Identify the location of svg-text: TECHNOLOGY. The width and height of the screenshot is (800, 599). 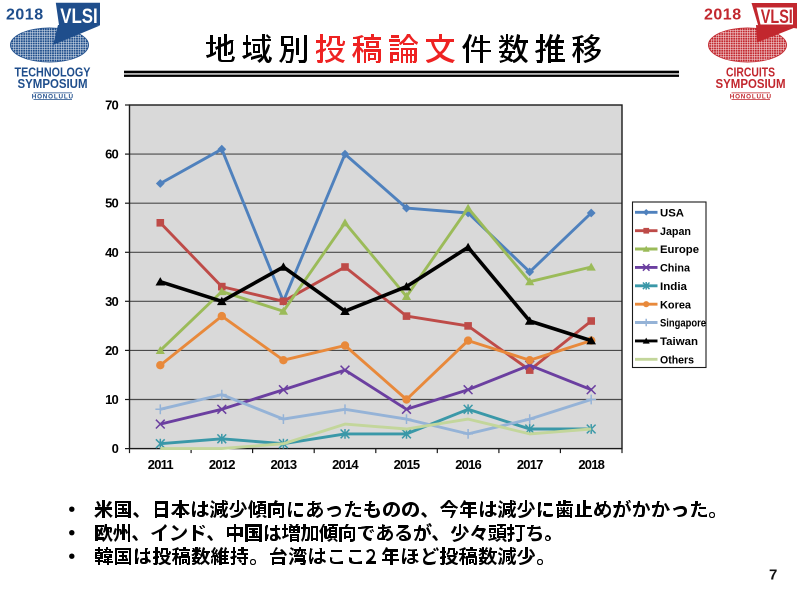
(53, 73).